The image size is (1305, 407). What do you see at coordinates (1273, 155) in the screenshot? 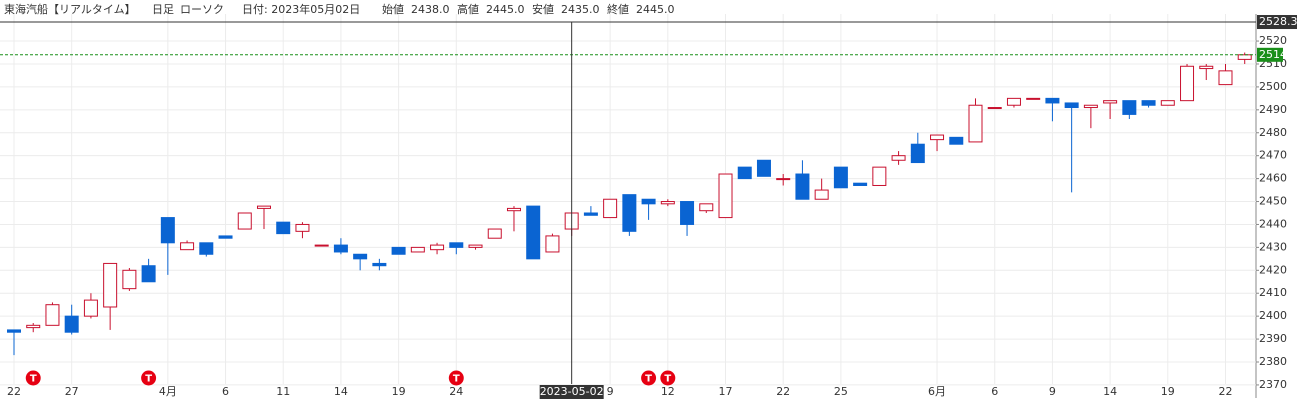
I see `y-tick-label: 2470` at bounding box center [1273, 155].